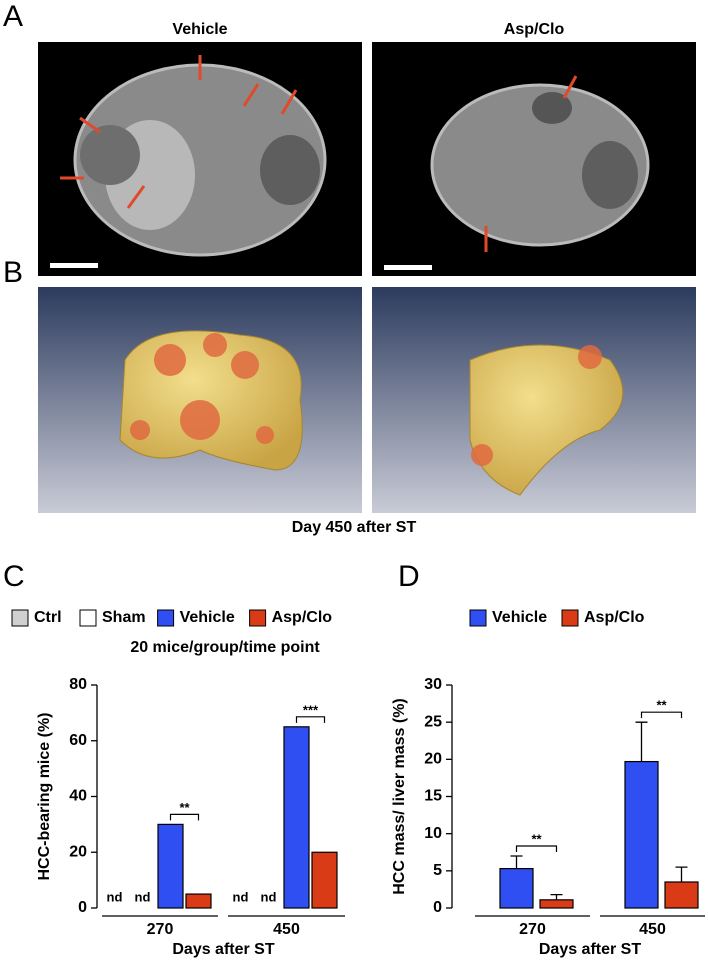  What do you see at coordinates (311, 709) in the screenshot?
I see `significance-label: ***` at bounding box center [311, 709].